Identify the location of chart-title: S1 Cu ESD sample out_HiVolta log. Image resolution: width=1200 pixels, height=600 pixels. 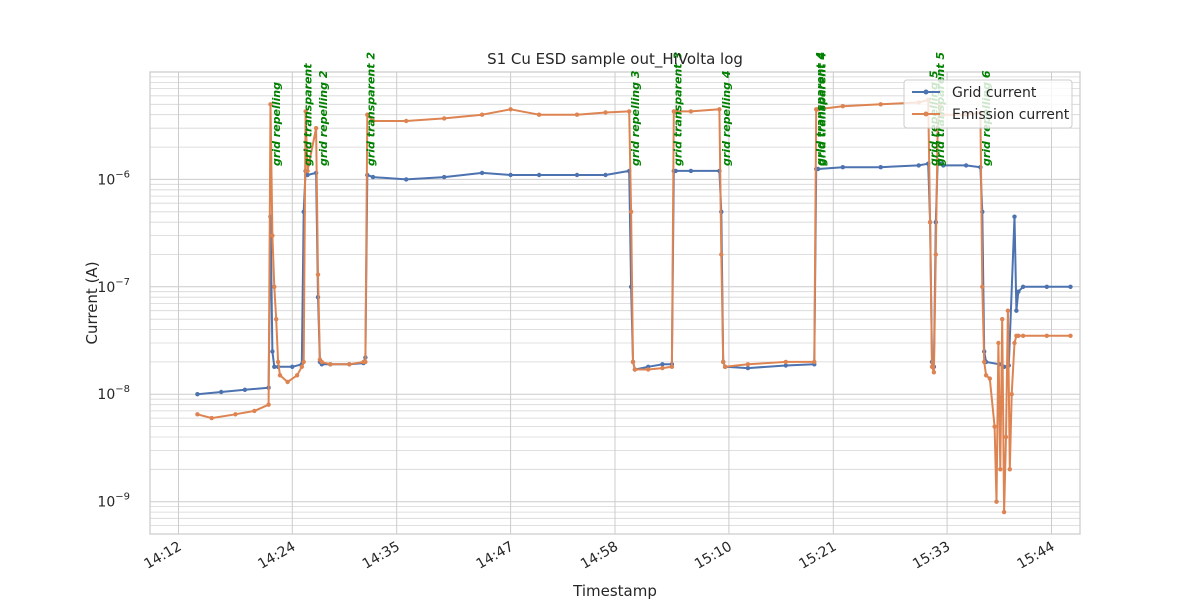
(615, 59).